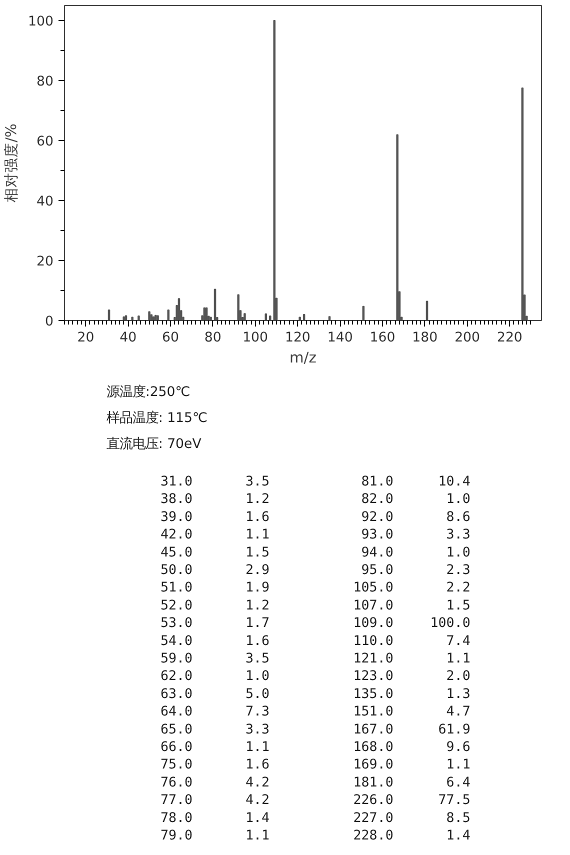 This screenshot has width=570, height=855. I want to click on text: 64.0, so click(176, 712).